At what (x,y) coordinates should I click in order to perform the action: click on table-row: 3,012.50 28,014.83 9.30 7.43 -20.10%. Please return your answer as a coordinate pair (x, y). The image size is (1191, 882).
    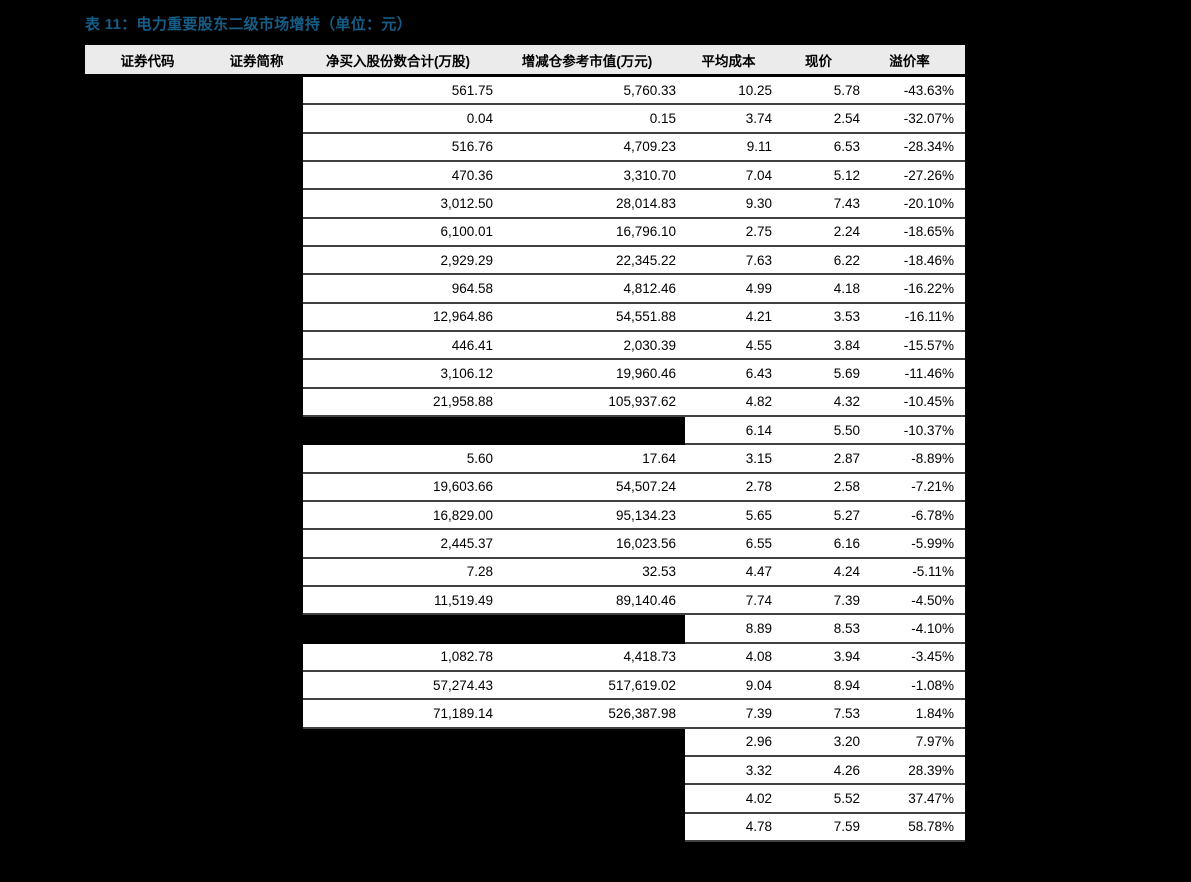
    Looking at the image, I should click on (525, 204).